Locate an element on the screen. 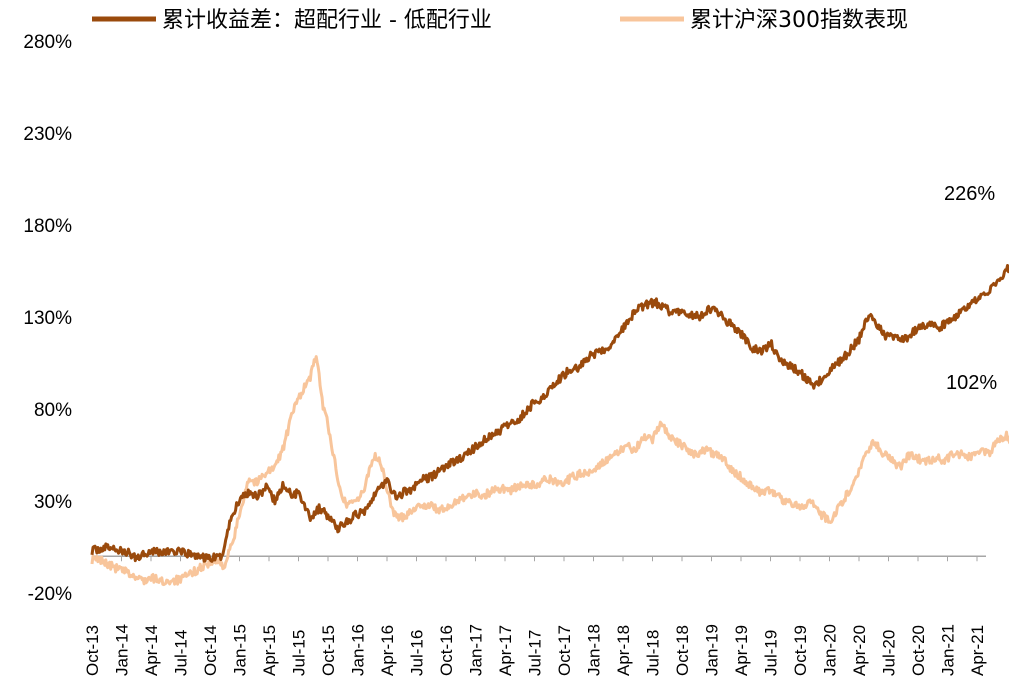 This screenshot has height=682, width=1009. x-tick-label: Oct-16 is located at coordinates (446, 650).